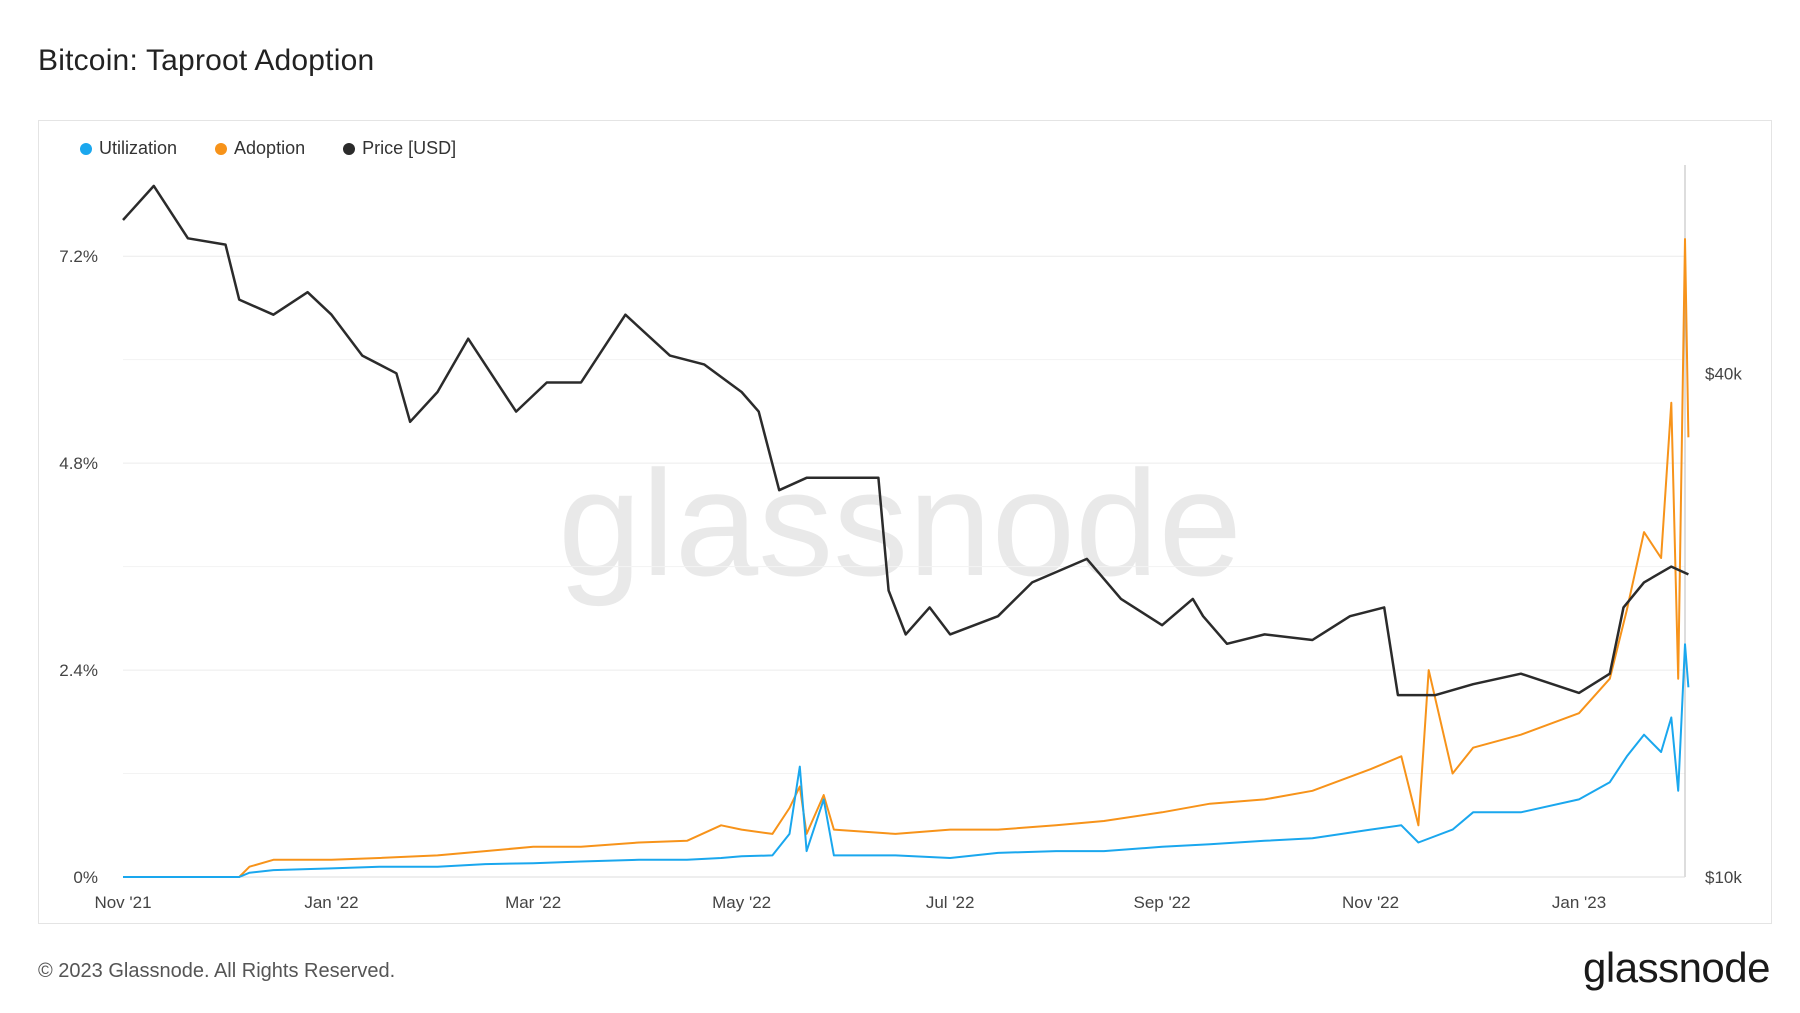 The width and height of the screenshot is (1800, 1013). Describe the element at coordinates (349, 148) in the screenshot. I see `legend-dot-price` at that location.